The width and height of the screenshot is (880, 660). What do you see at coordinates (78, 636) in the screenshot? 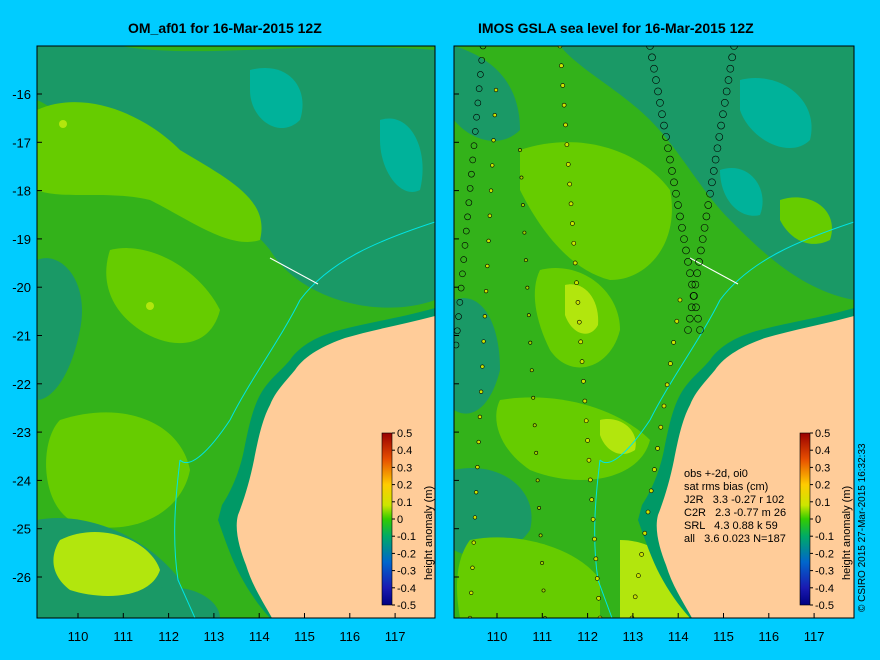
I see `left-x-tick-label: 110` at bounding box center [78, 636].